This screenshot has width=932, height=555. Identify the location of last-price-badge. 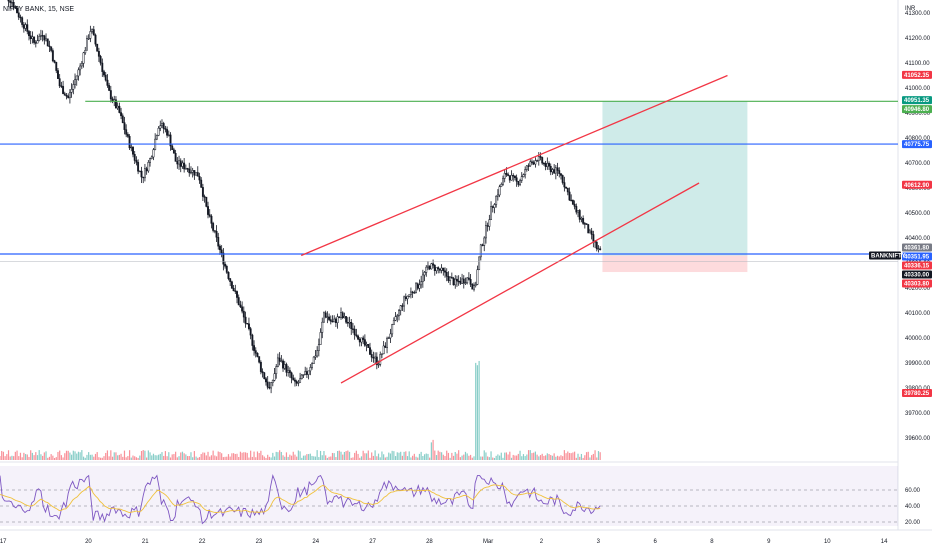
(885, 255).